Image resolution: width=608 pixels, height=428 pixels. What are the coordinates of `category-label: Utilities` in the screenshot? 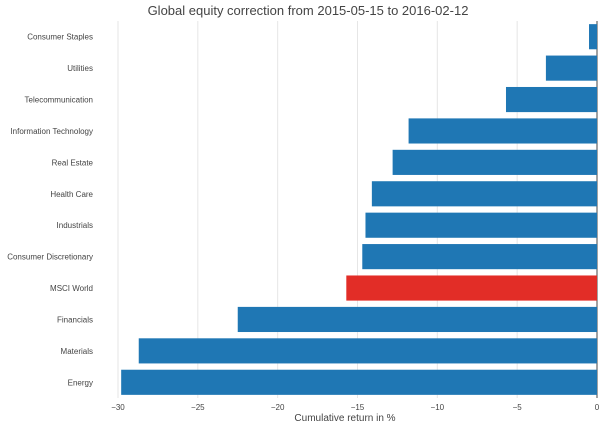 It's located at (80, 68).